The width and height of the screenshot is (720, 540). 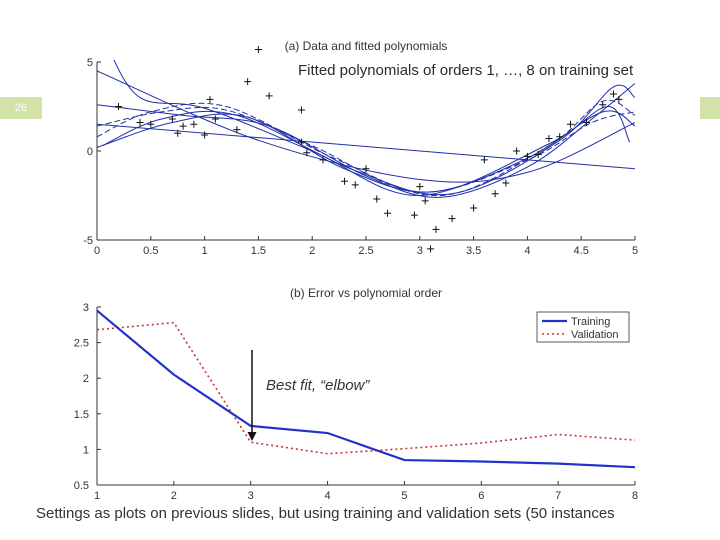 I want to click on chart-a-x-tick-label: 4.5, so click(x=581, y=251).